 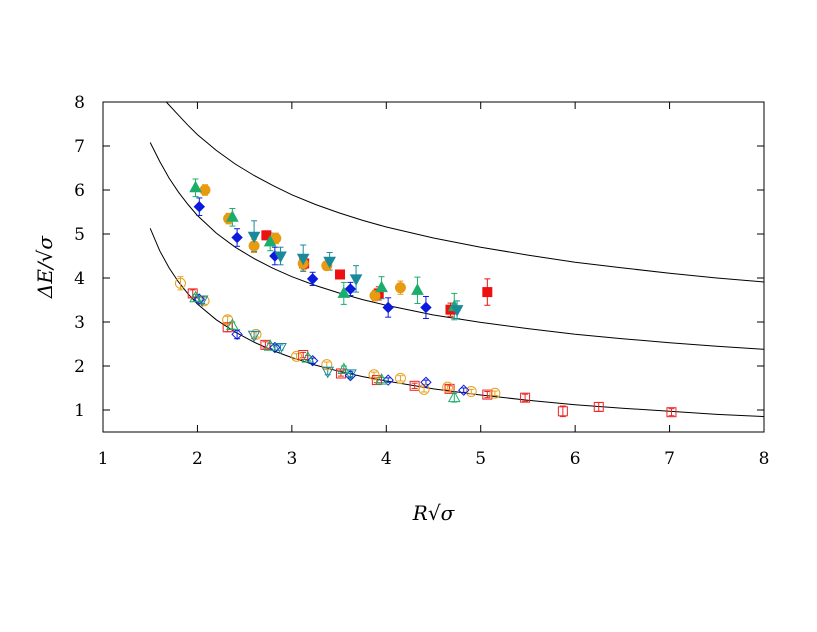 I want to click on x-tick-label: 7, so click(x=669, y=459).